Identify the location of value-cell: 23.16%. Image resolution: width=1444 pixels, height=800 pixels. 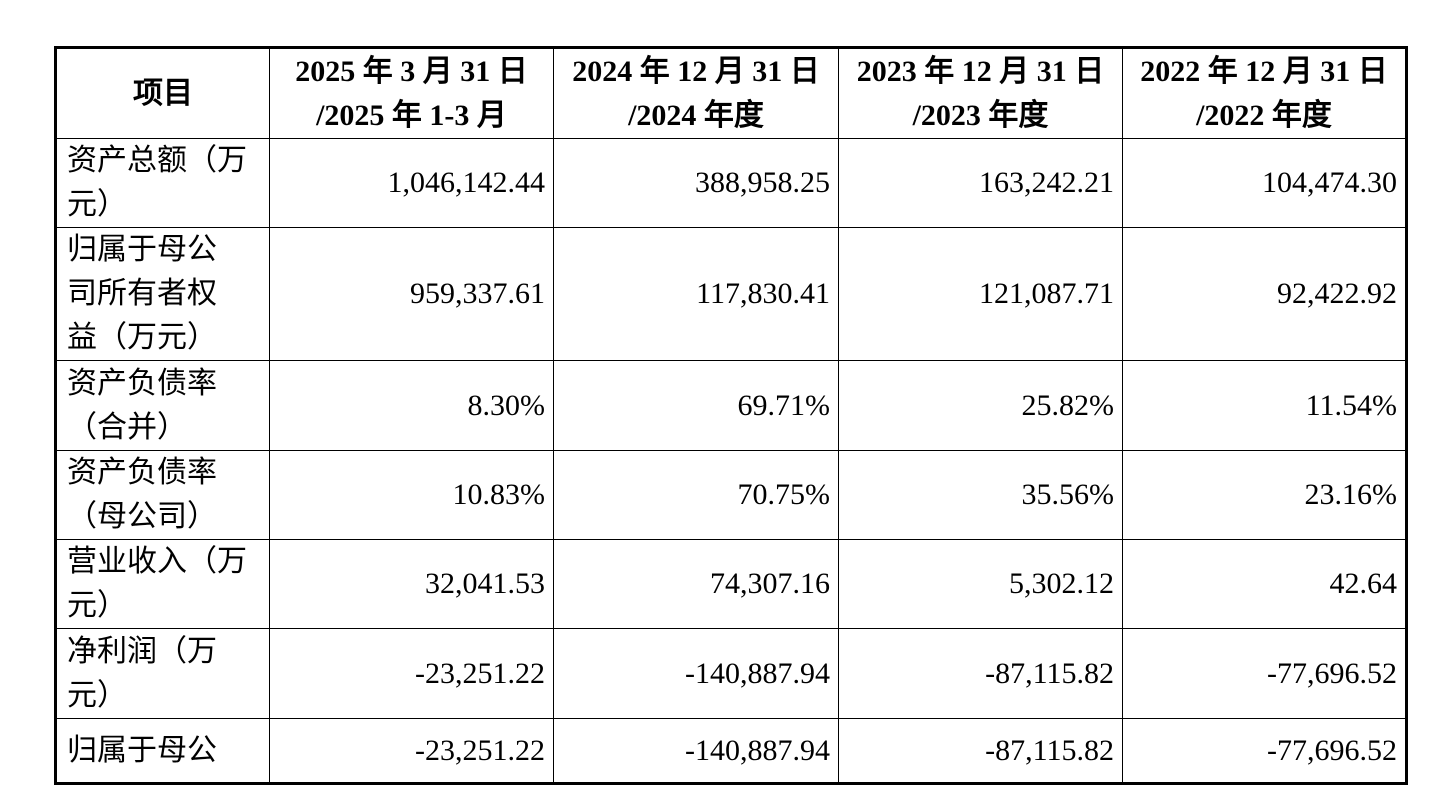
(1264, 495).